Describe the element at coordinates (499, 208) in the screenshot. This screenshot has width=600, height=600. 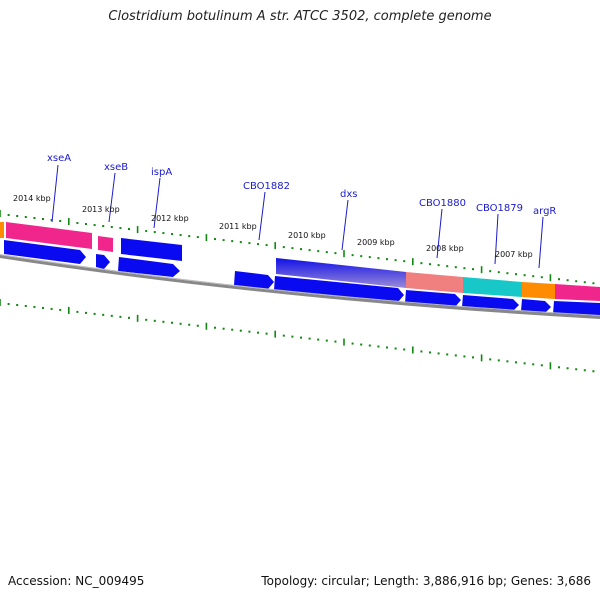
I see `gene-label: CBO1879` at that location.